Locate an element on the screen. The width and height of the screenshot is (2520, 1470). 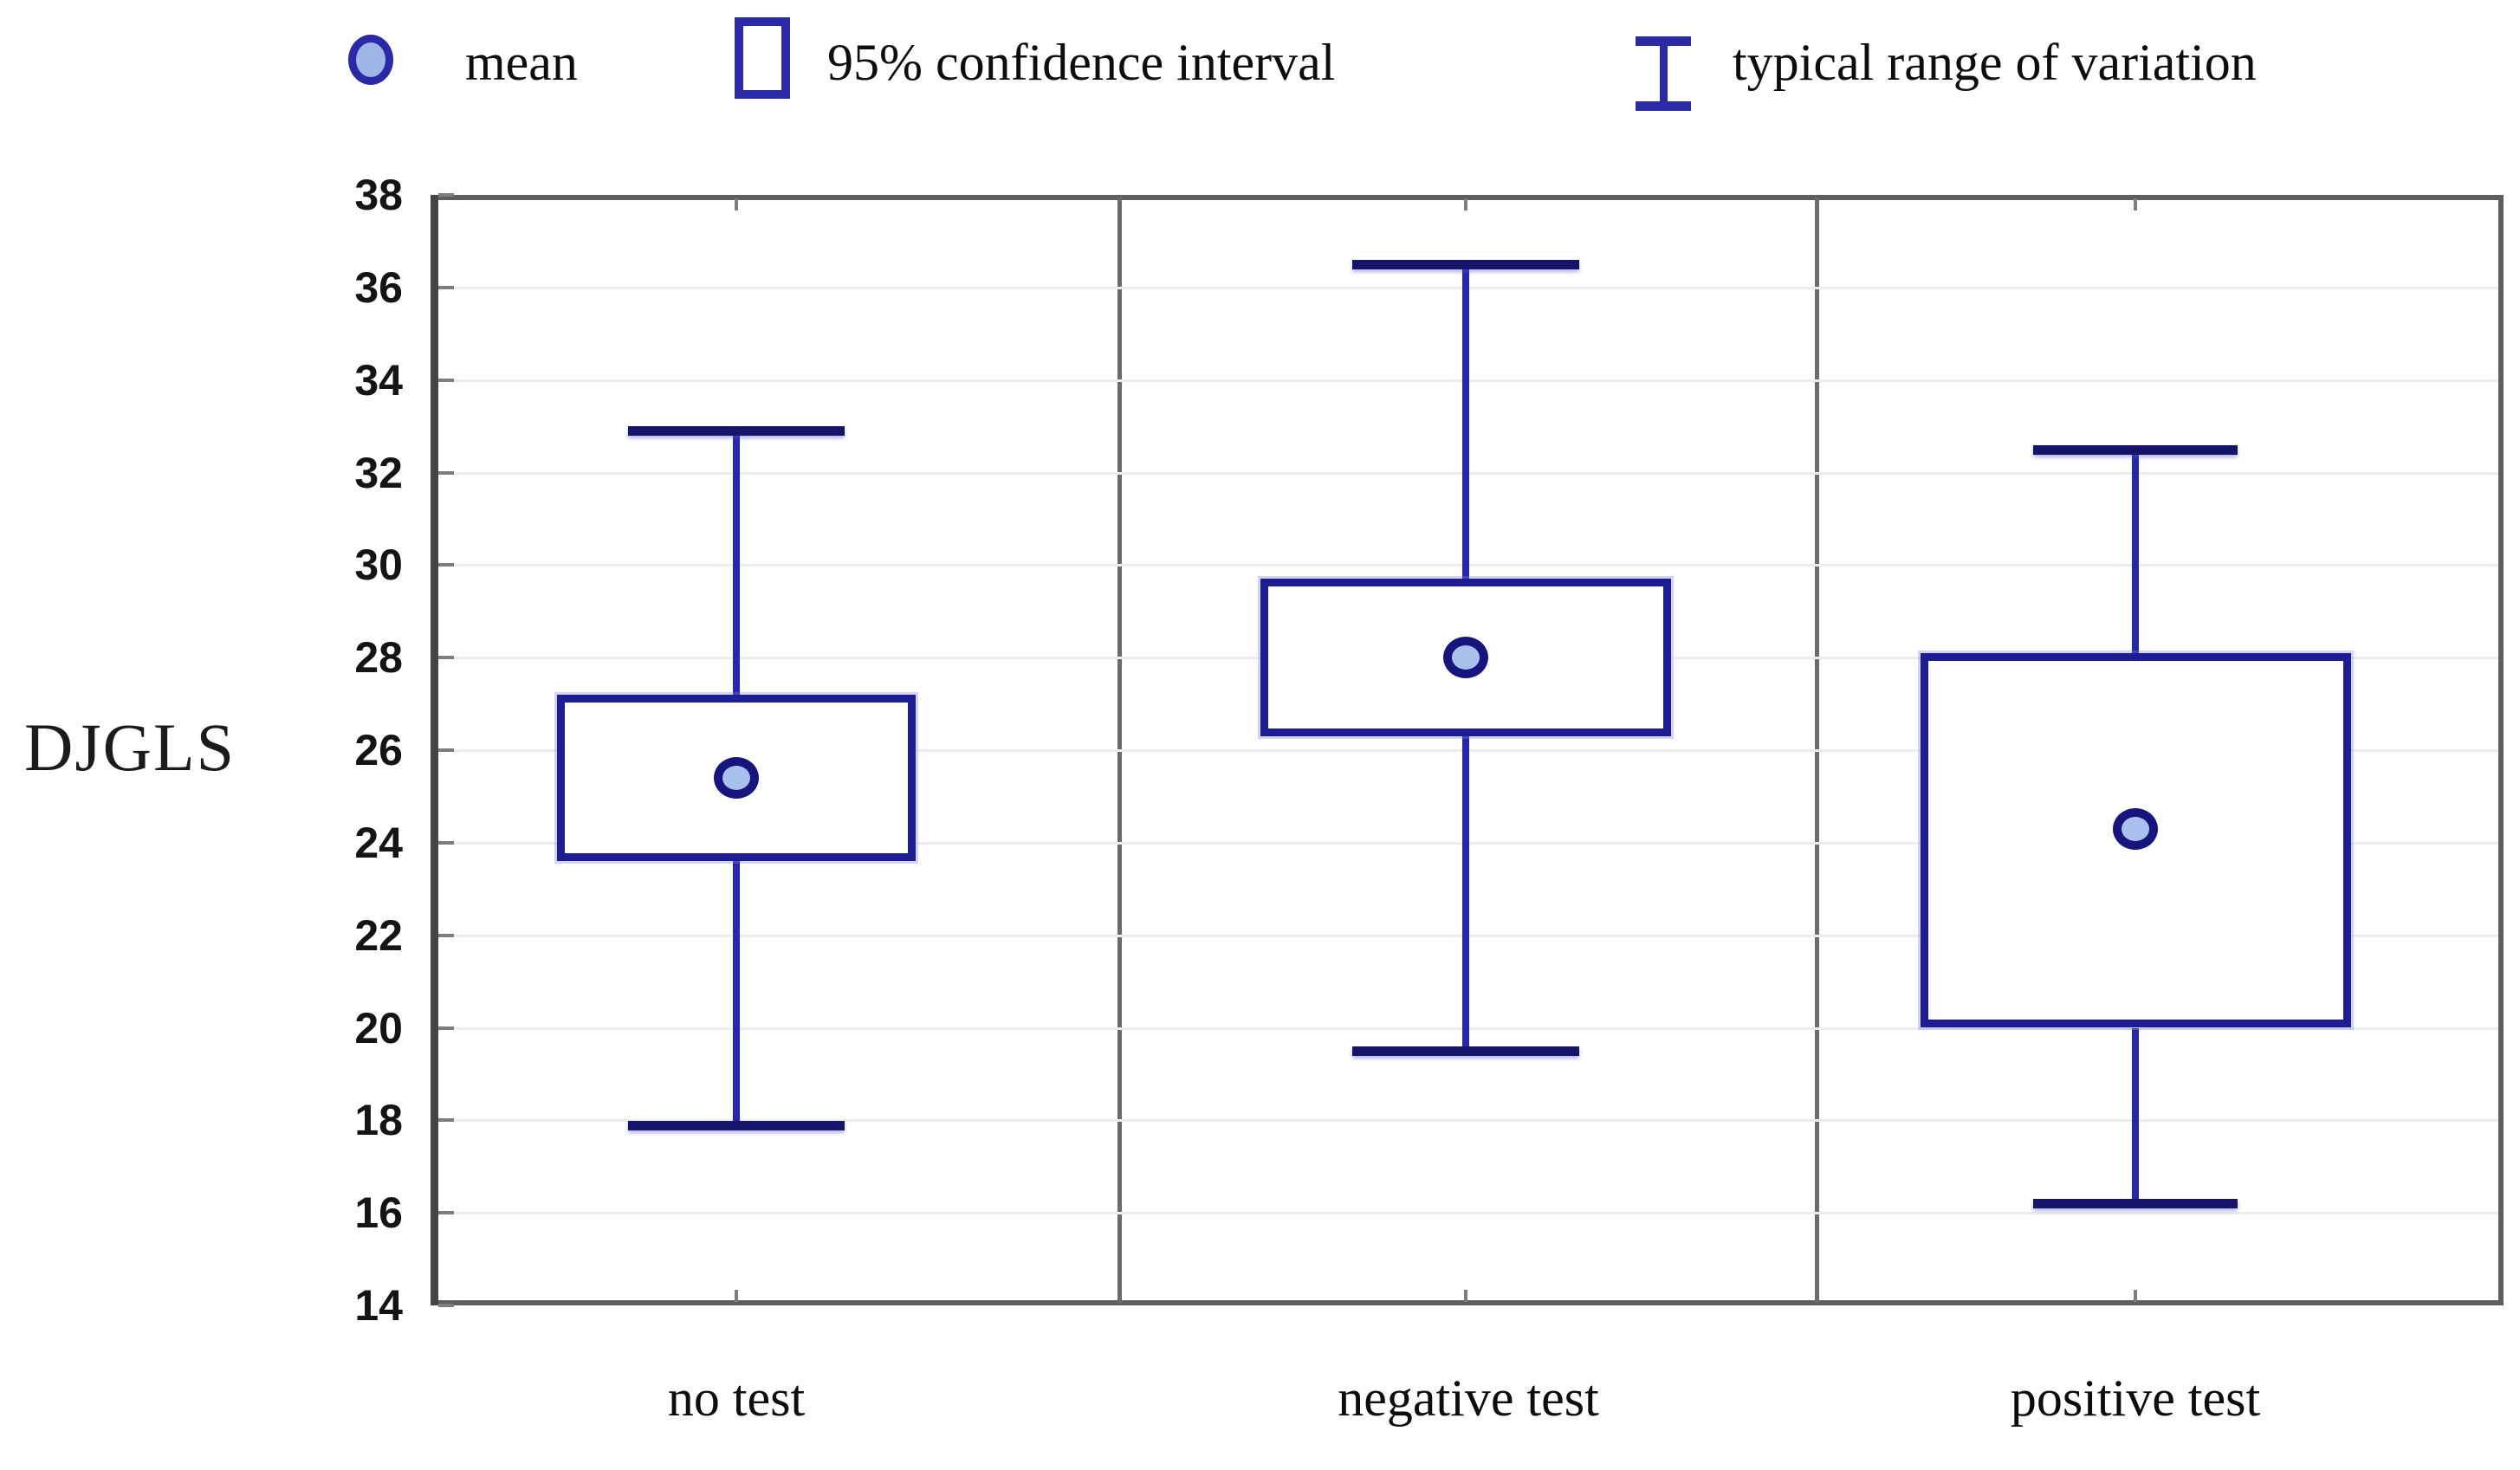
y-tick-label-32: 32 is located at coordinates (378, 472).